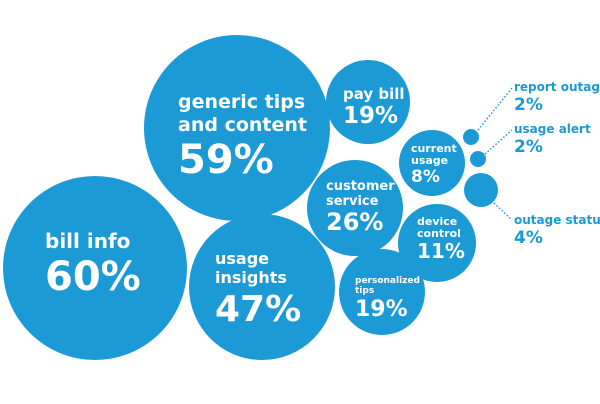 The width and height of the screenshot is (600, 404). Describe the element at coordinates (251, 277) in the screenshot. I see `bubble-label-usage-insights: insights` at that location.